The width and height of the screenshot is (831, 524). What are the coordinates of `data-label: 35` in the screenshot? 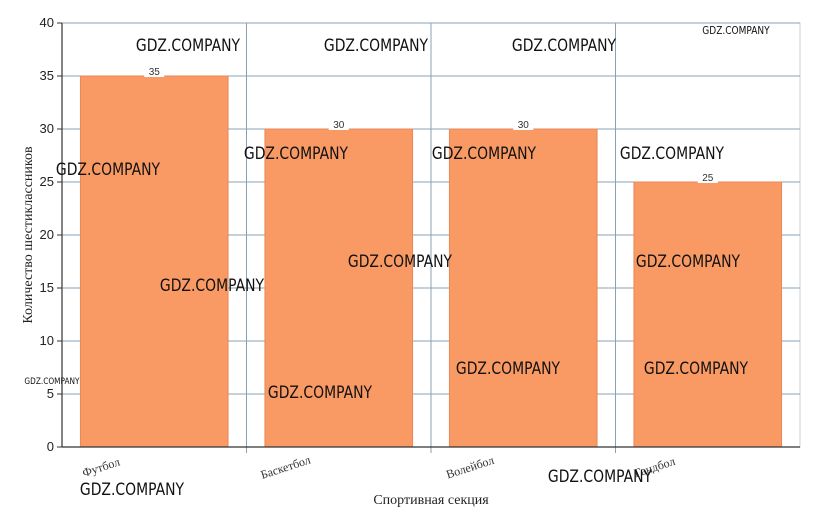 It's located at (155, 72).